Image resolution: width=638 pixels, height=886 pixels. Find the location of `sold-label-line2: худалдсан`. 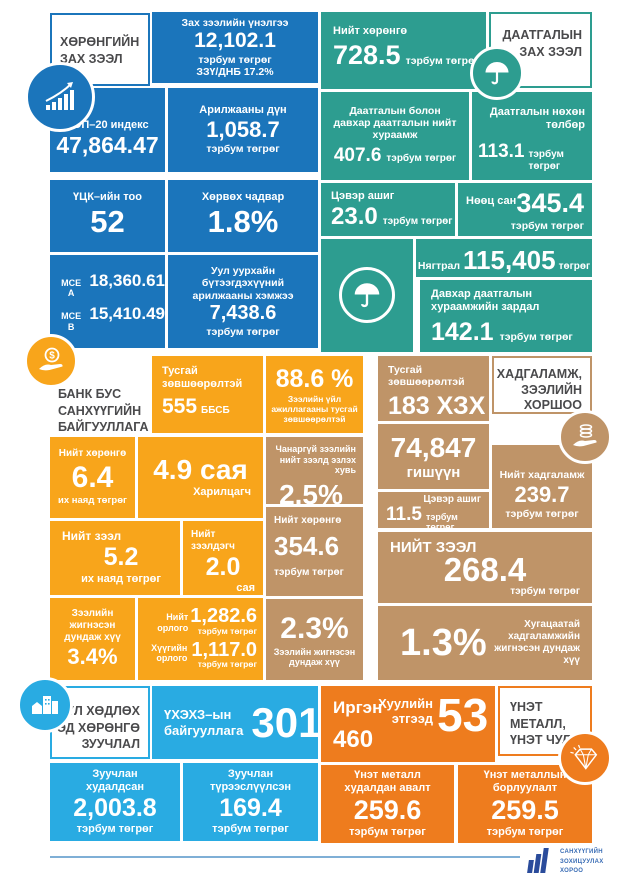

sold-label-line2: худалдсан is located at coordinates (115, 786).